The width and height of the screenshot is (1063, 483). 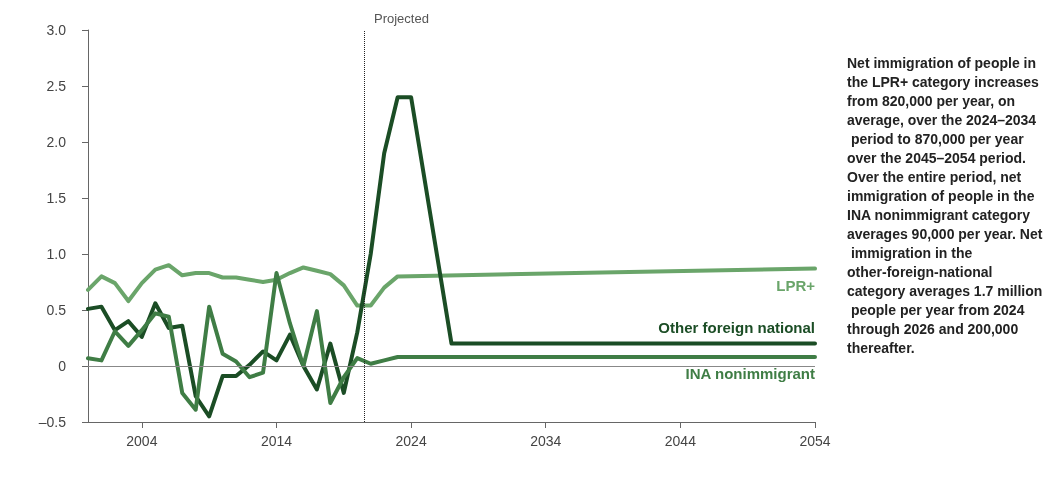 What do you see at coordinates (945, 205) in the screenshot?
I see `text: Net immigration of people in the LPR+ category increases from 820,000 per year, on average, over the 2024–2034 period to 870,000 per year over the 2045–2054 period. Over the entire period, net immigration of people in the INA nonimmigrant category averages 90,000 per year. Net immigration in the other-foreign-national category averages 1.7 million people per year from 2024 through 2026 and 200,000 thereafter.` at bounding box center [945, 205].